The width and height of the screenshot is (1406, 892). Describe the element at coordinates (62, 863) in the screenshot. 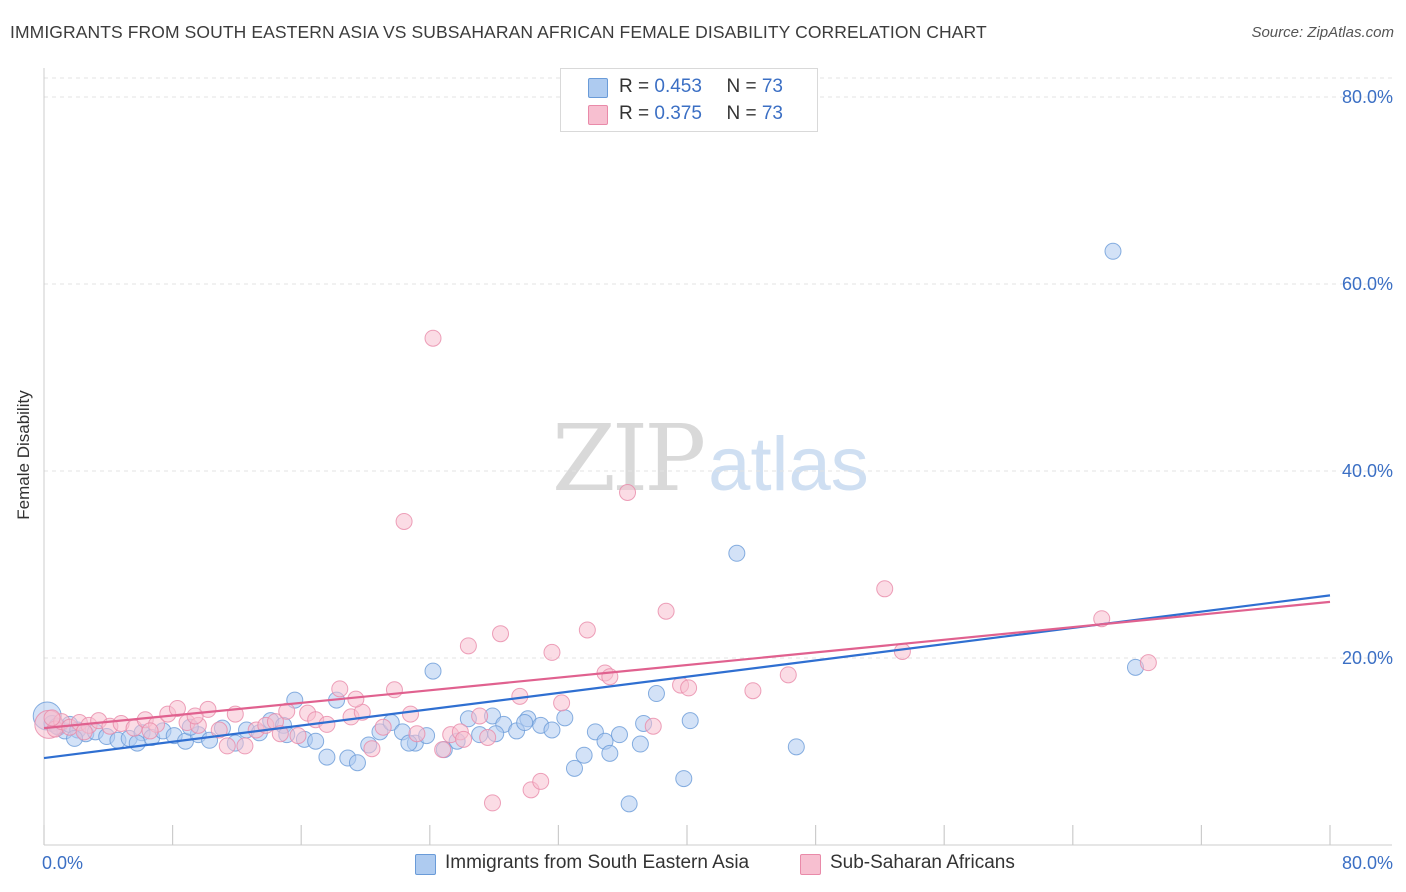

I see `x-tick-label: 0.0%` at that location.